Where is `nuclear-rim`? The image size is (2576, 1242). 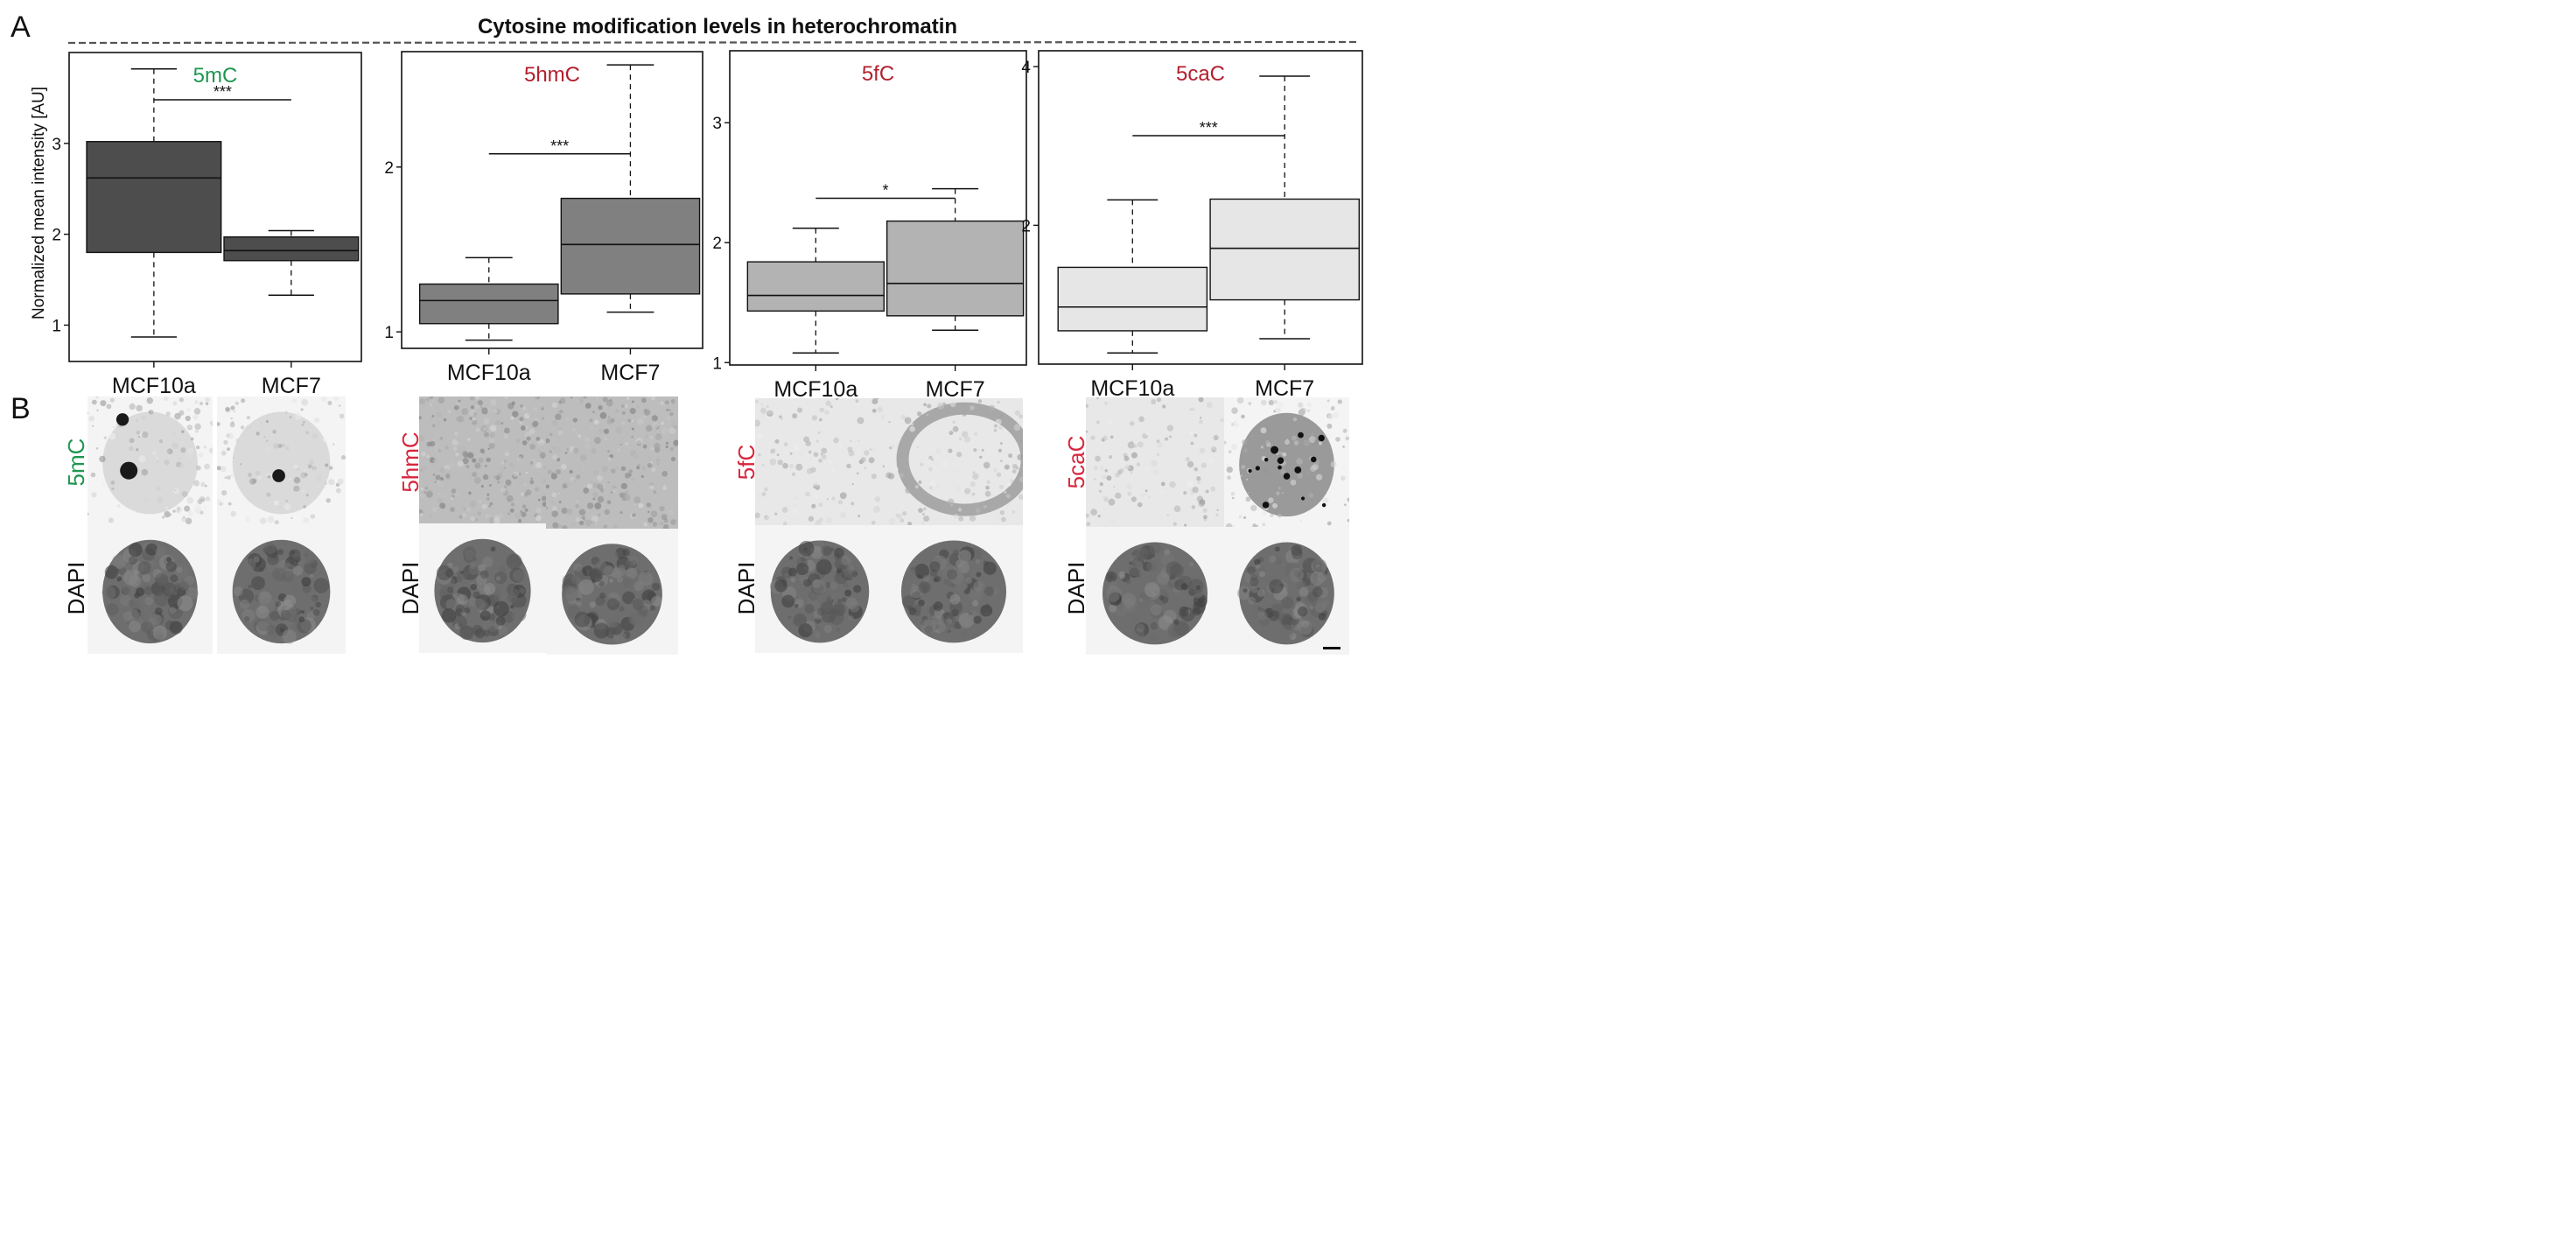 nuclear-rim is located at coordinates (959, 459).